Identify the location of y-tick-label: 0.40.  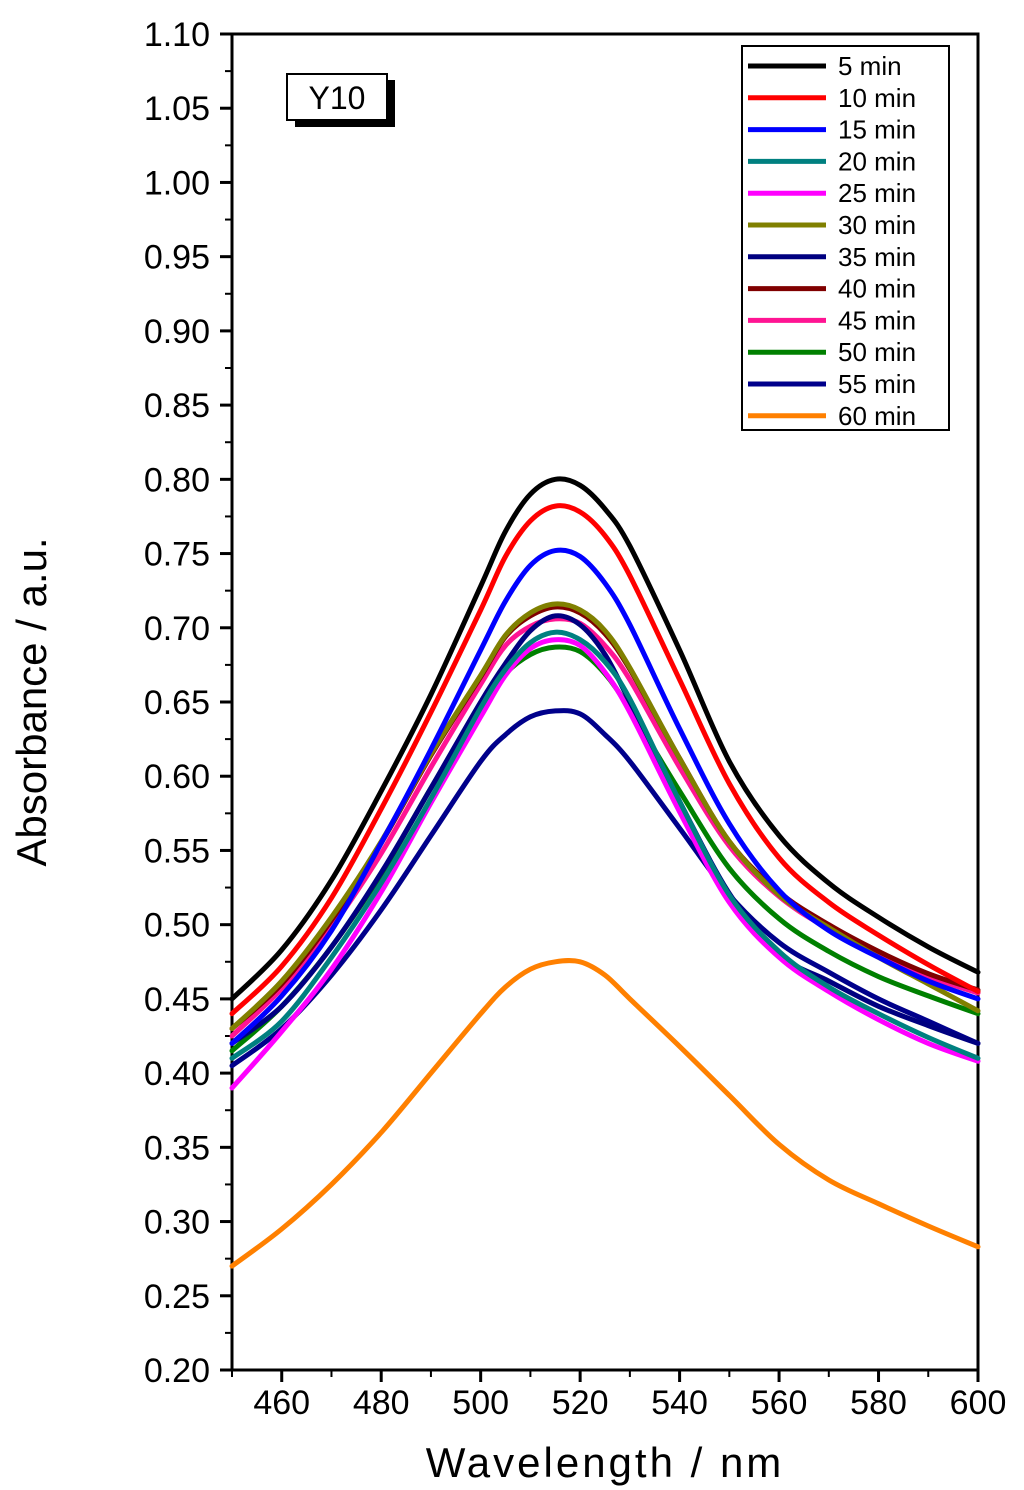
(177, 1074).